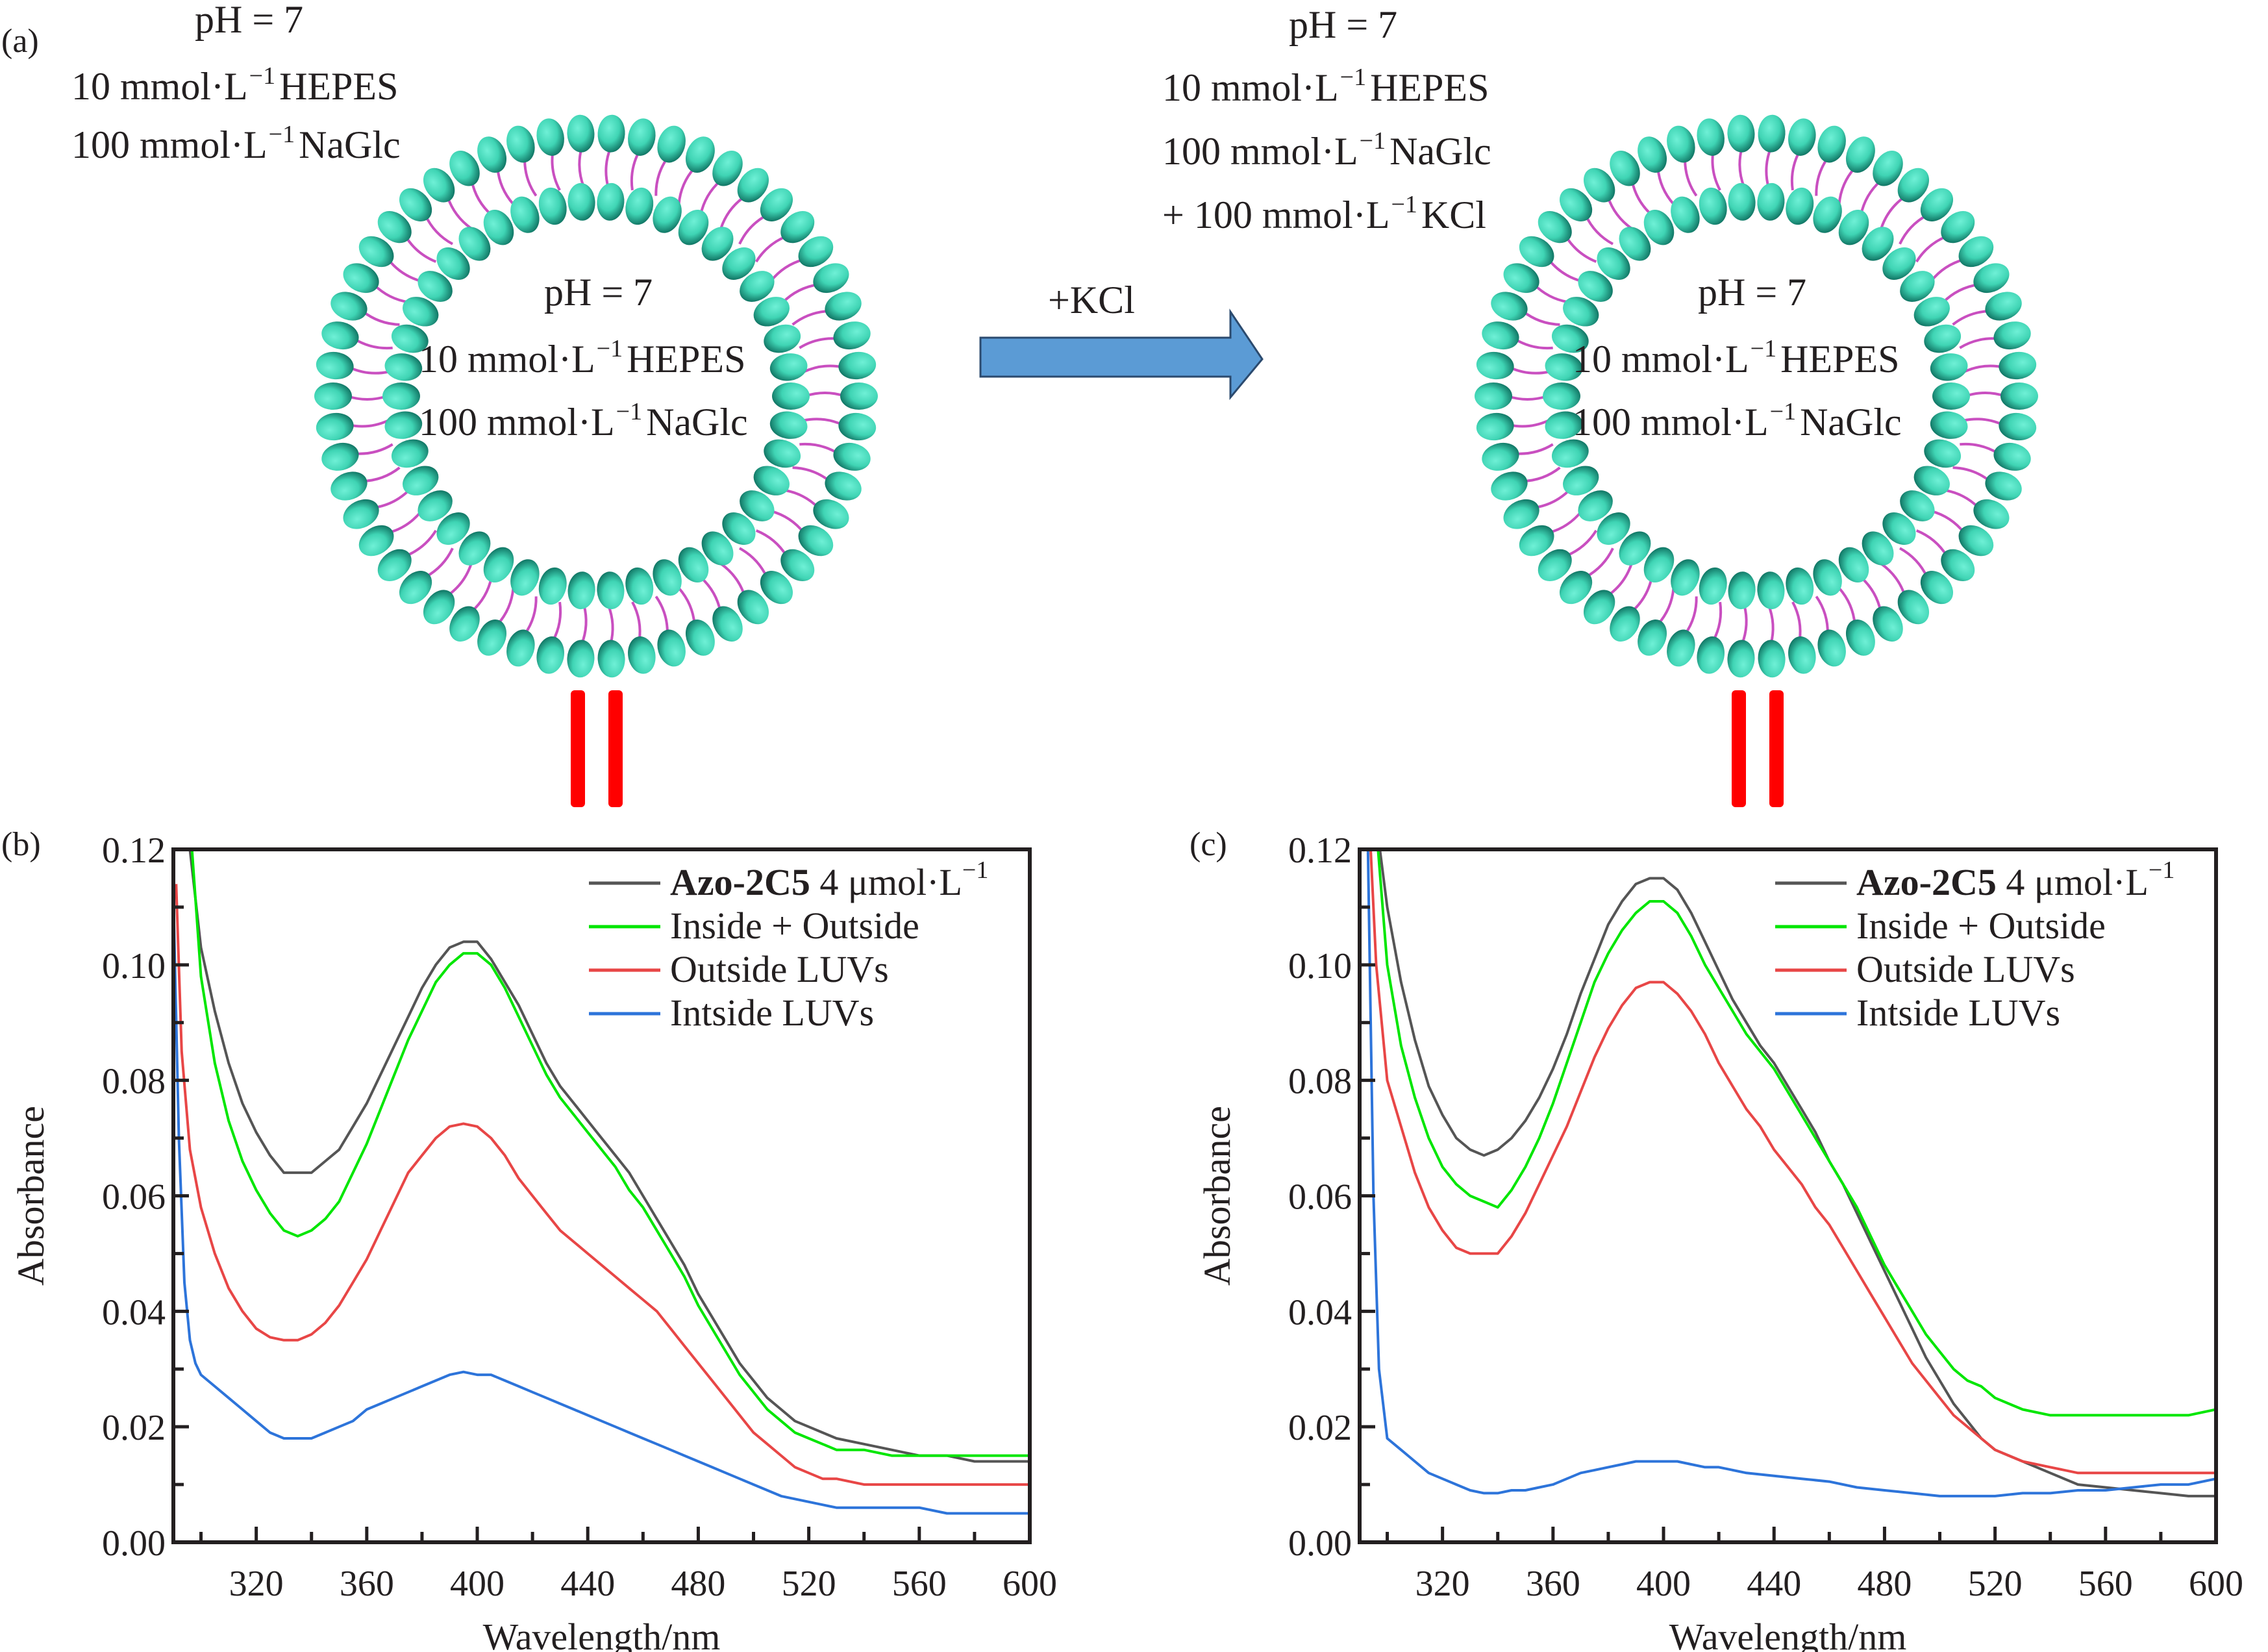  I want to click on left-outside-hepes: 10 mmol·L−1 HEPES, so click(234, 85).